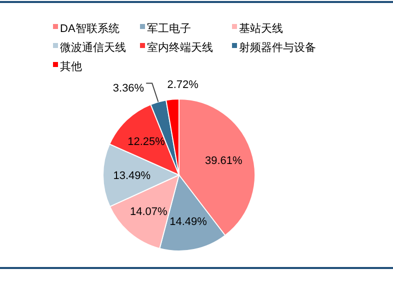 Image resolution: width=393 pixels, height=288 pixels. I want to click on legend-label: 射频器件与设备, so click(277, 47).